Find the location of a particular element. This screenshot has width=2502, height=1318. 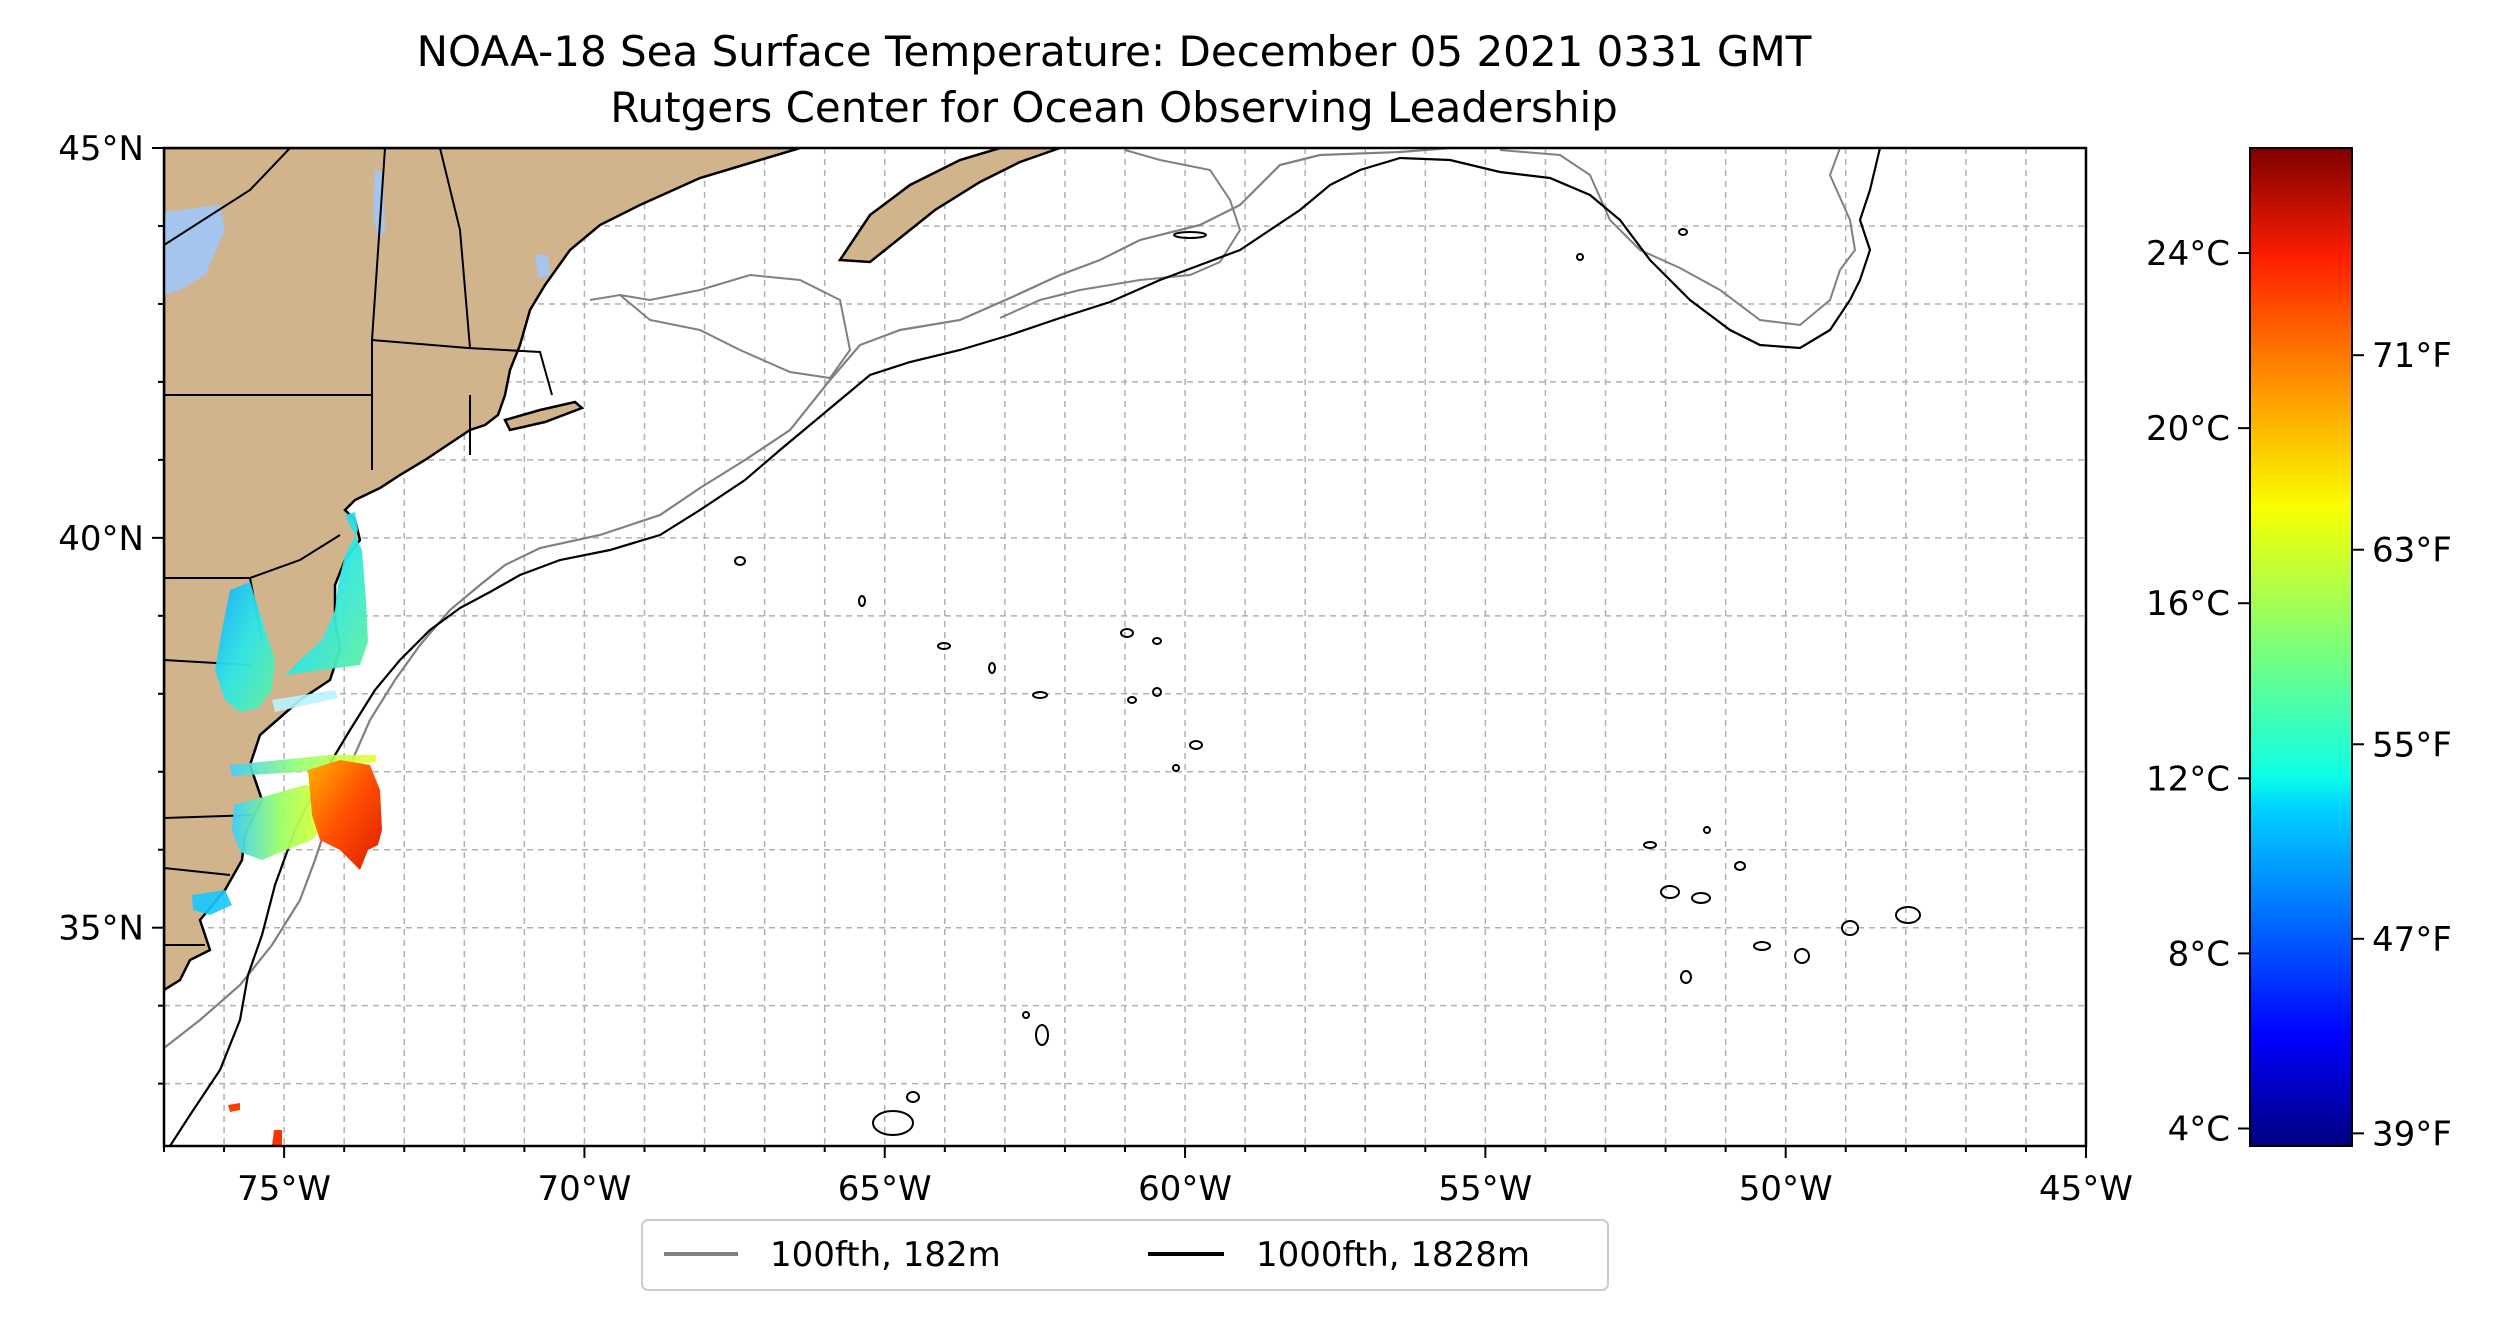

sst-patch-gulf-stream is located at coordinates (345, 815).